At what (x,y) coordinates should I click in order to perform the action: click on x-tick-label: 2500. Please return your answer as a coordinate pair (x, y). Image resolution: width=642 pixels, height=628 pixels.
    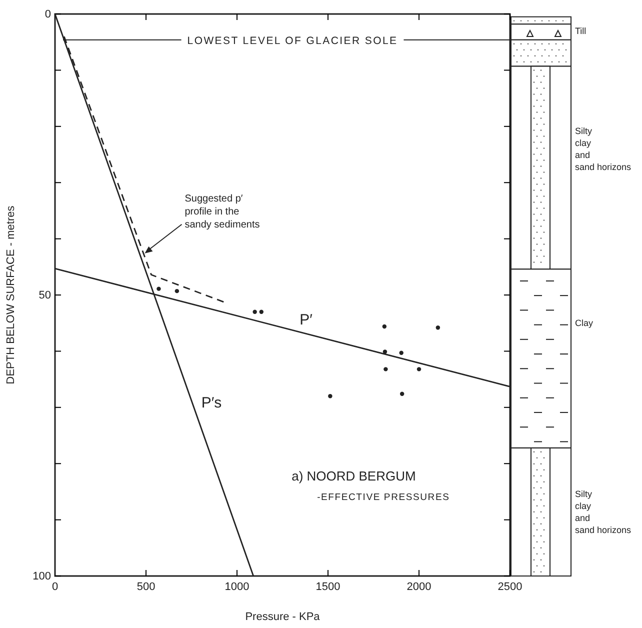
    Looking at the image, I should click on (510, 586).